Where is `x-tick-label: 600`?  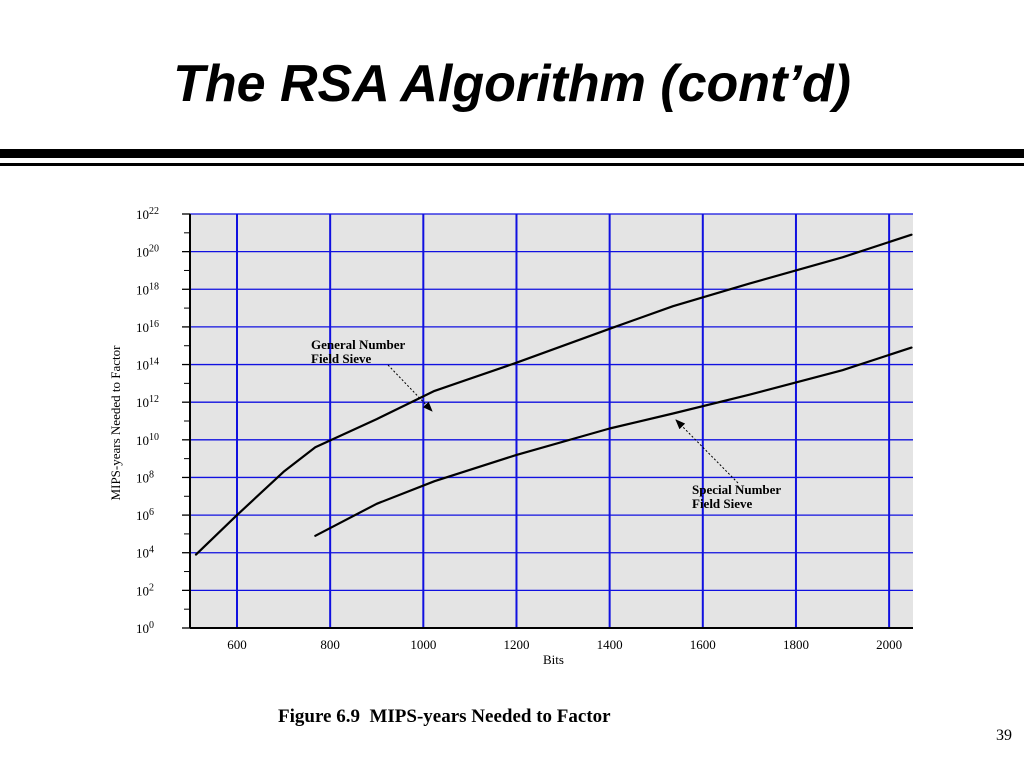 x-tick-label: 600 is located at coordinates (237, 644).